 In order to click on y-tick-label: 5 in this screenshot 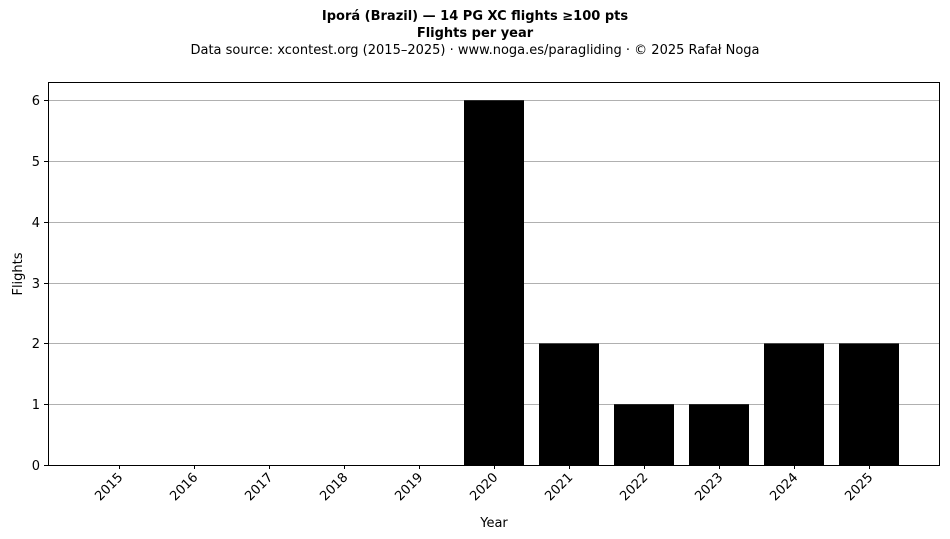, I will do `click(36, 162)`.